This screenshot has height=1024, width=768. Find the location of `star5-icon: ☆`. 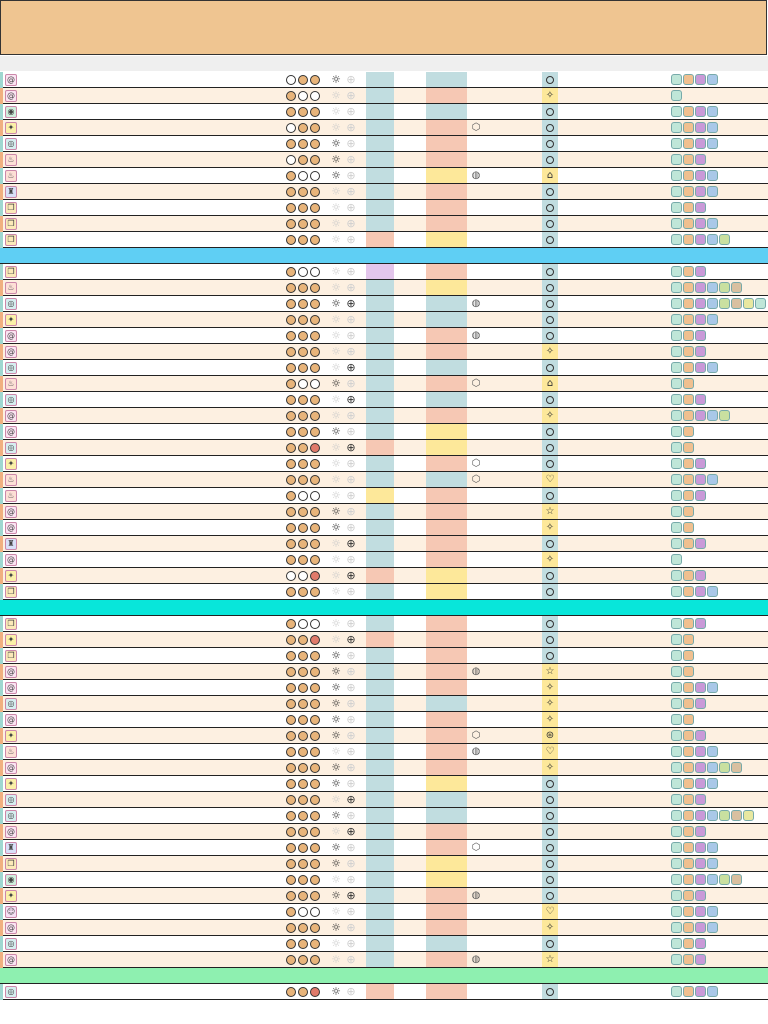

star5-icon: ☆ is located at coordinates (550, 511).